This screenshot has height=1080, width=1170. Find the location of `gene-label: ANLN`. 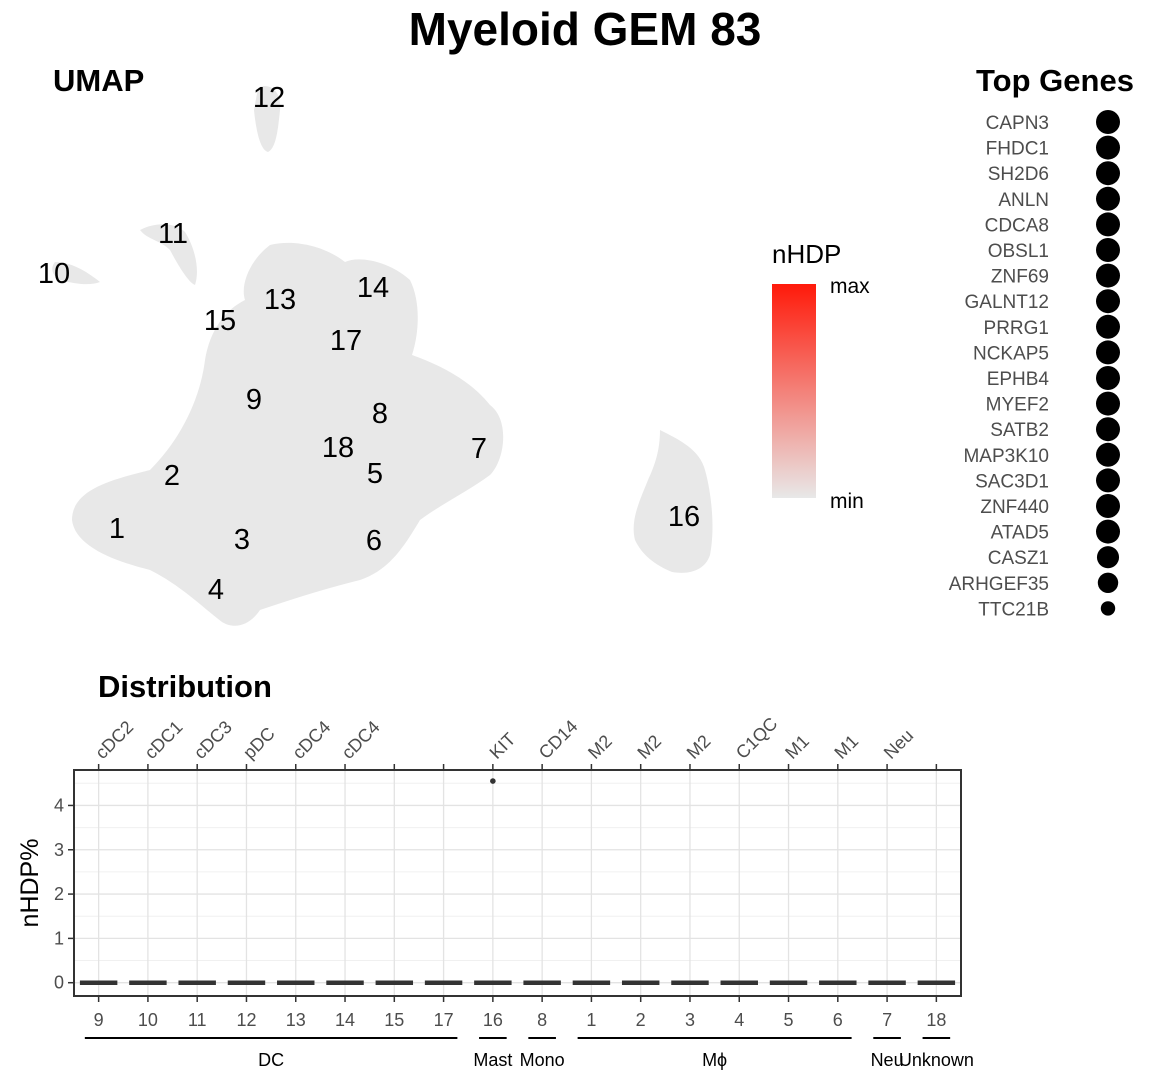

gene-label: ANLN is located at coordinates (1023, 200).